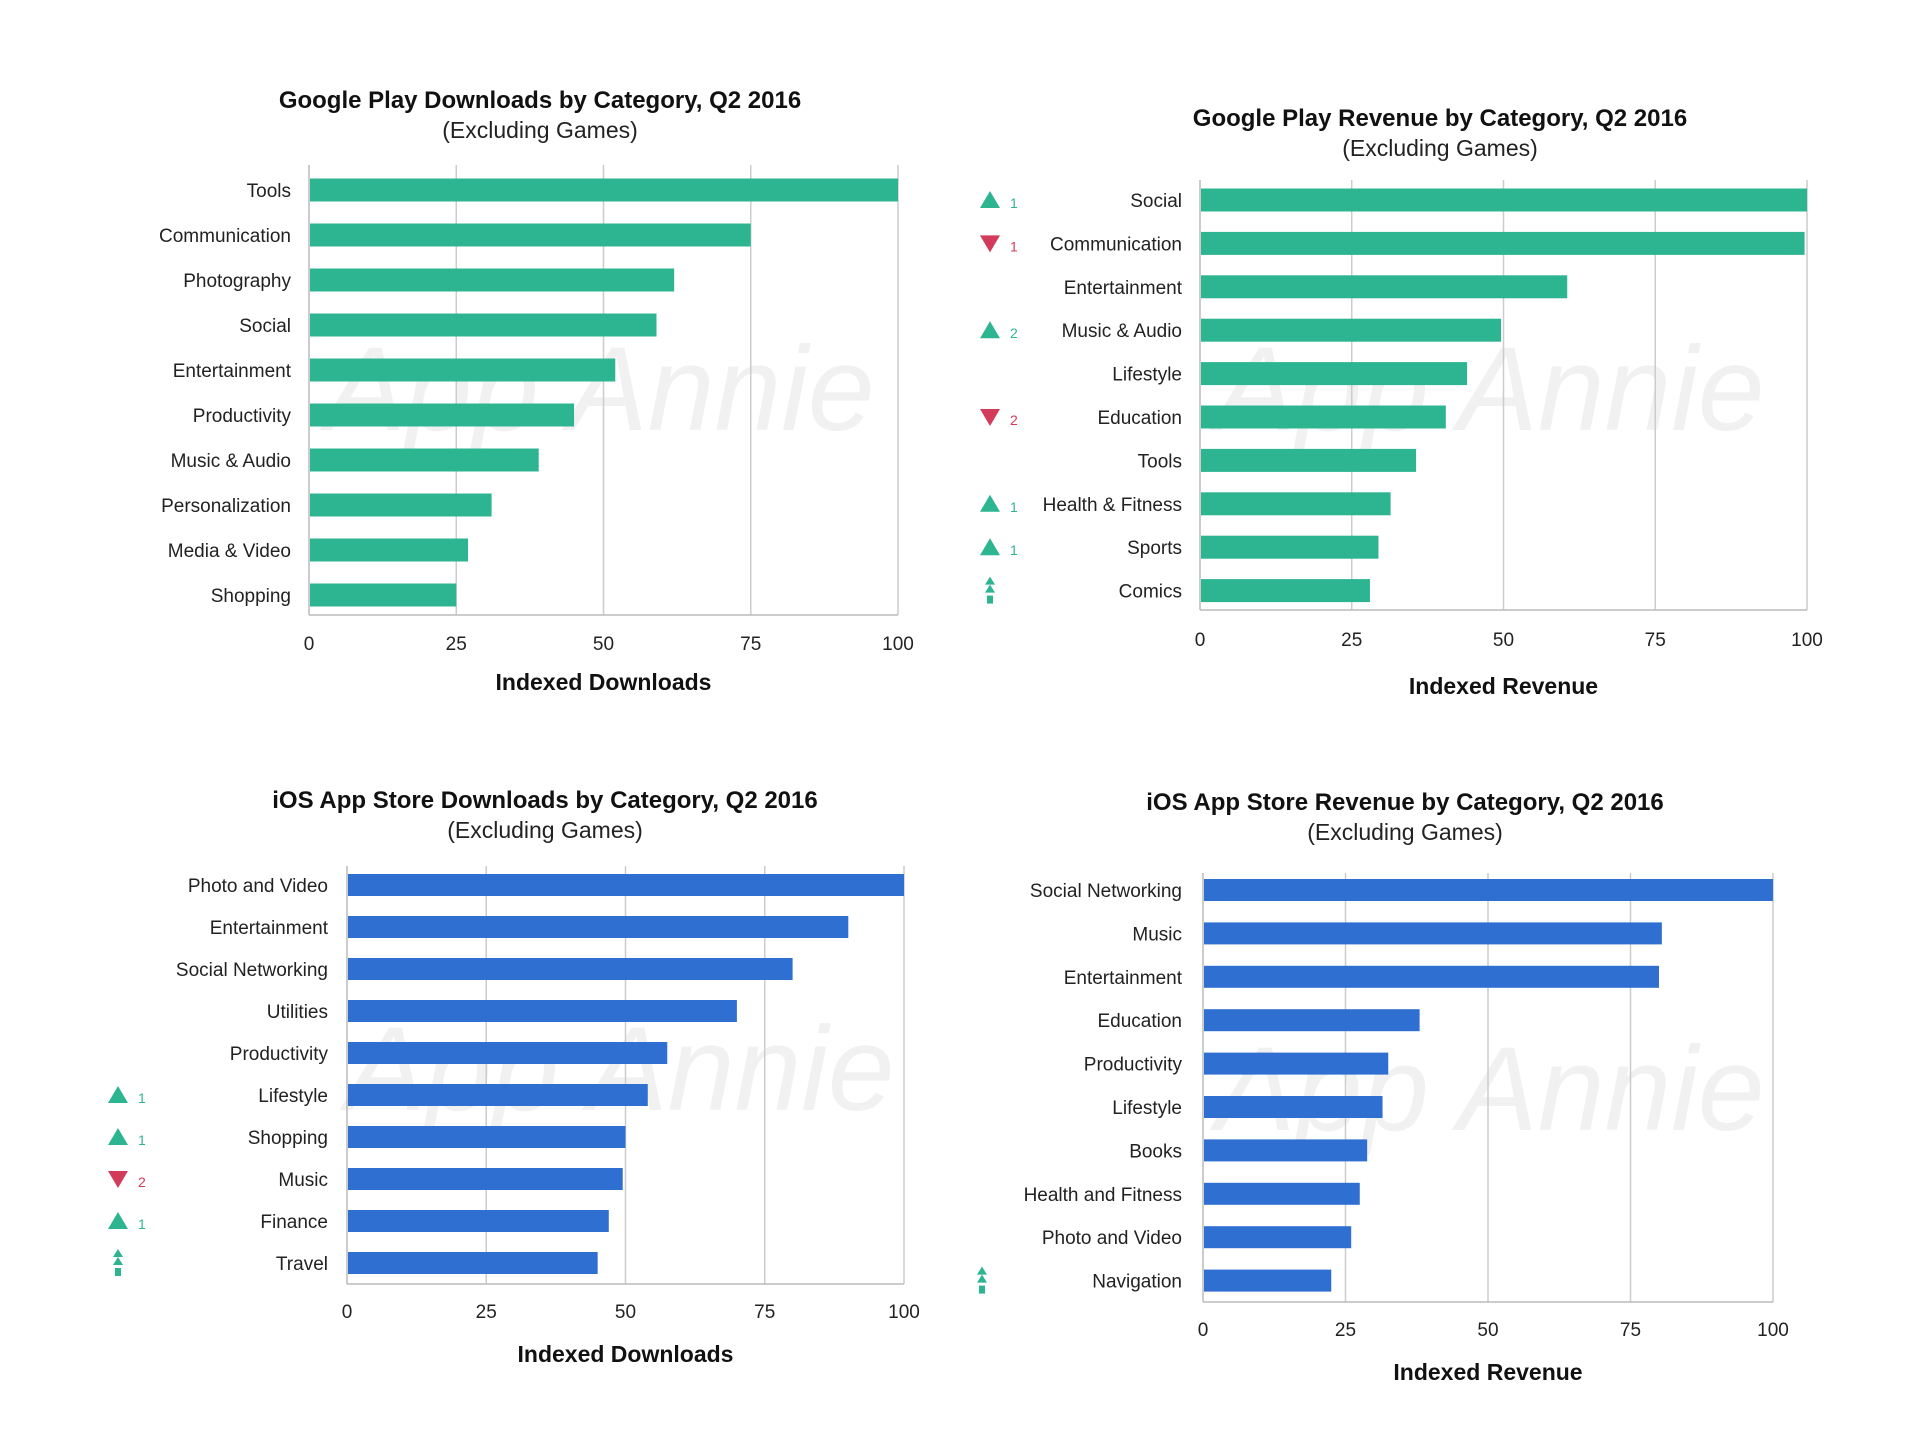 The width and height of the screenshot is (1920, 1429). Describe the element at coordinates (1351, 640) in the screenshot. I see `gp-revenue-tick-25: 25` at that location.